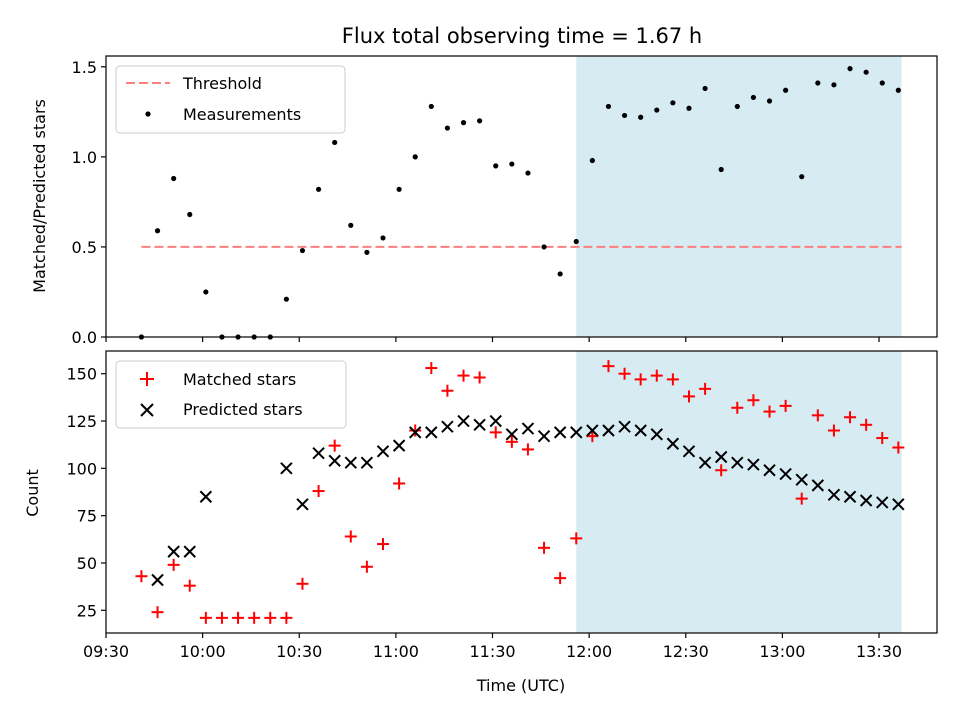 This screenshot has height=720, width=960. I want to click on top-legend-box, so click(230, 99).